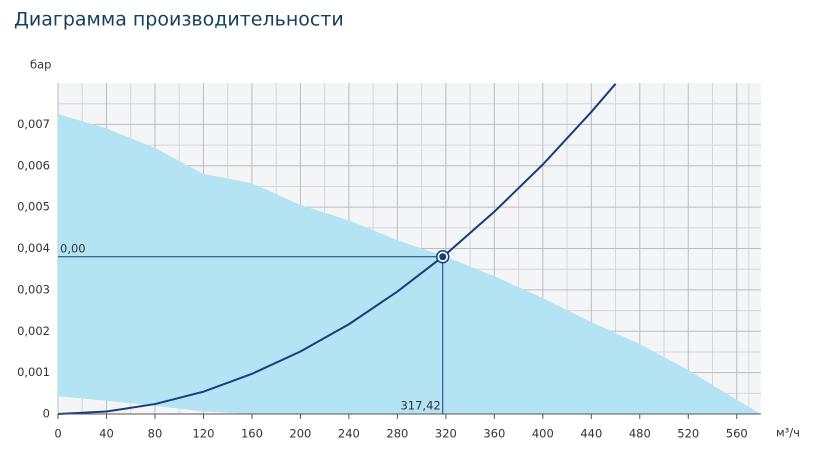 The height and width of the screenshot is (462, 825). What do you see at coordinates (443, 257) in the screenshot?
I see `operating-point` at bounding box center [443, 257].